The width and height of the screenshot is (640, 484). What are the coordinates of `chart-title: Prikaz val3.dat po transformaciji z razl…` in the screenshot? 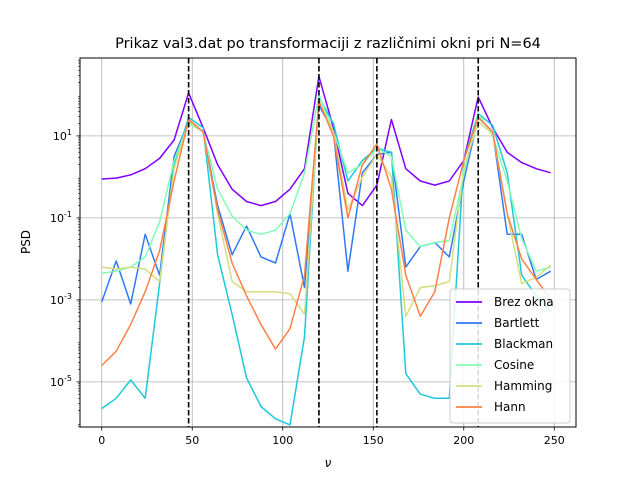 It's located at (328, 44).